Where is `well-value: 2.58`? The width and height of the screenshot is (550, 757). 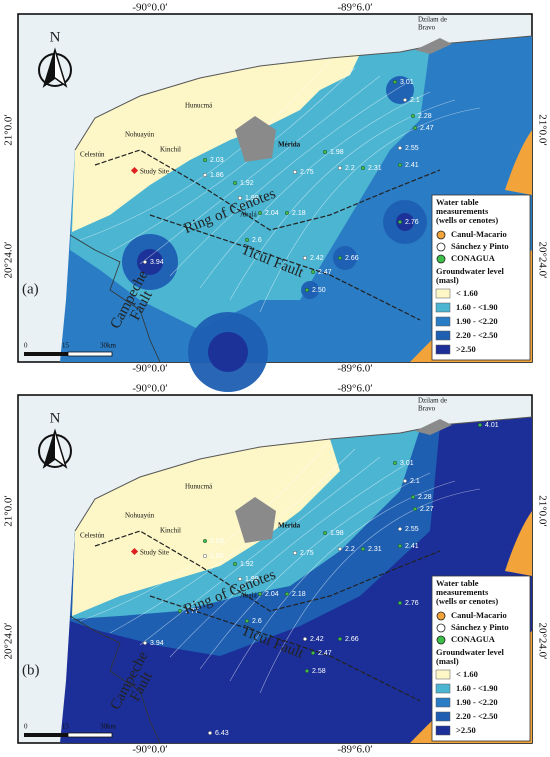
well-value: 2.58 is located at coordinates (319, 671).